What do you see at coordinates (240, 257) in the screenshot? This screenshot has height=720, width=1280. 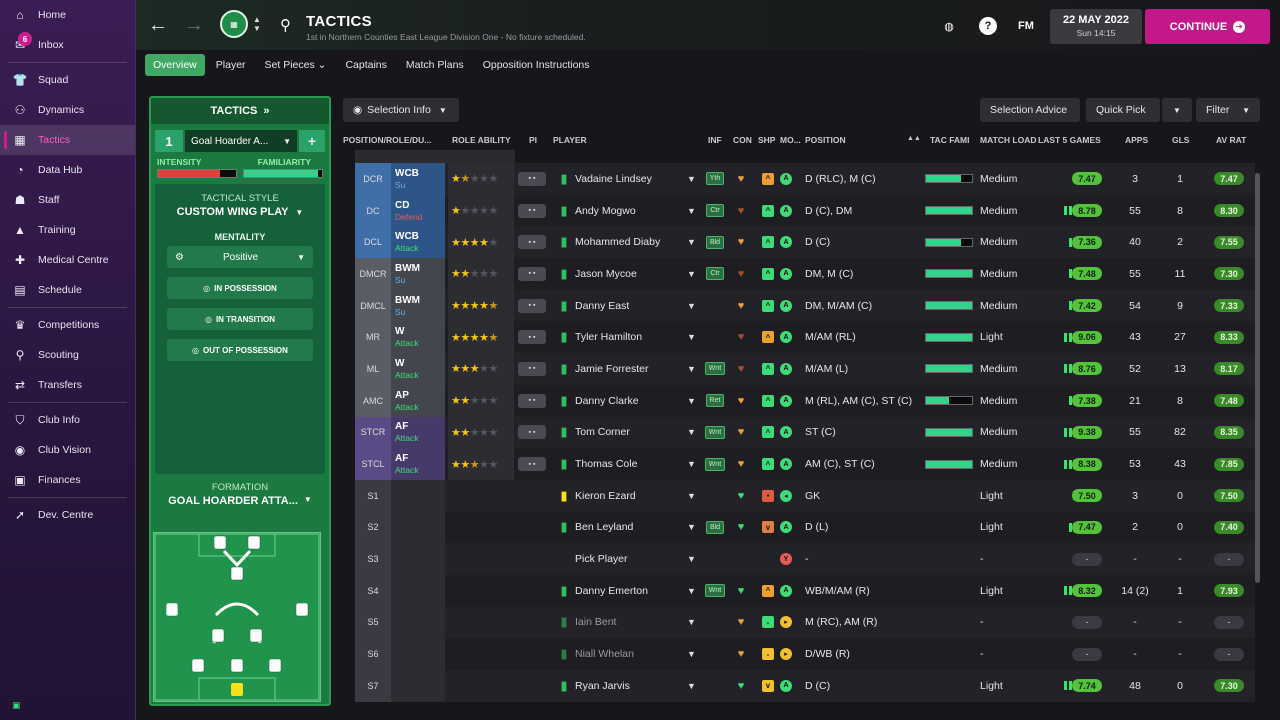 I see `mentality-select: ⚙ Positive ▼` at bounding box center [240, 257].